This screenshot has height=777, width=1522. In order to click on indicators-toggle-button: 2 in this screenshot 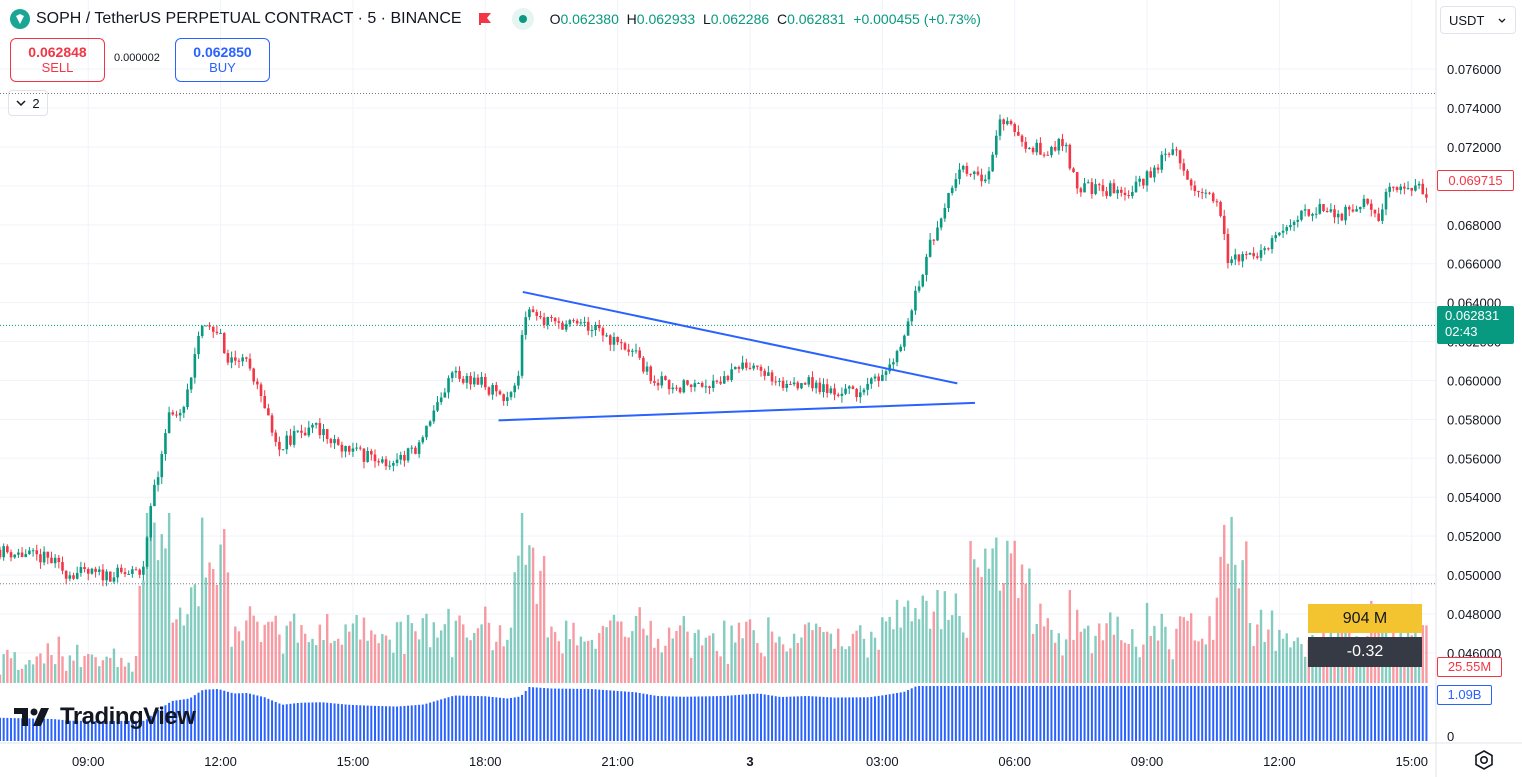, I will do `click(28, 103)`.